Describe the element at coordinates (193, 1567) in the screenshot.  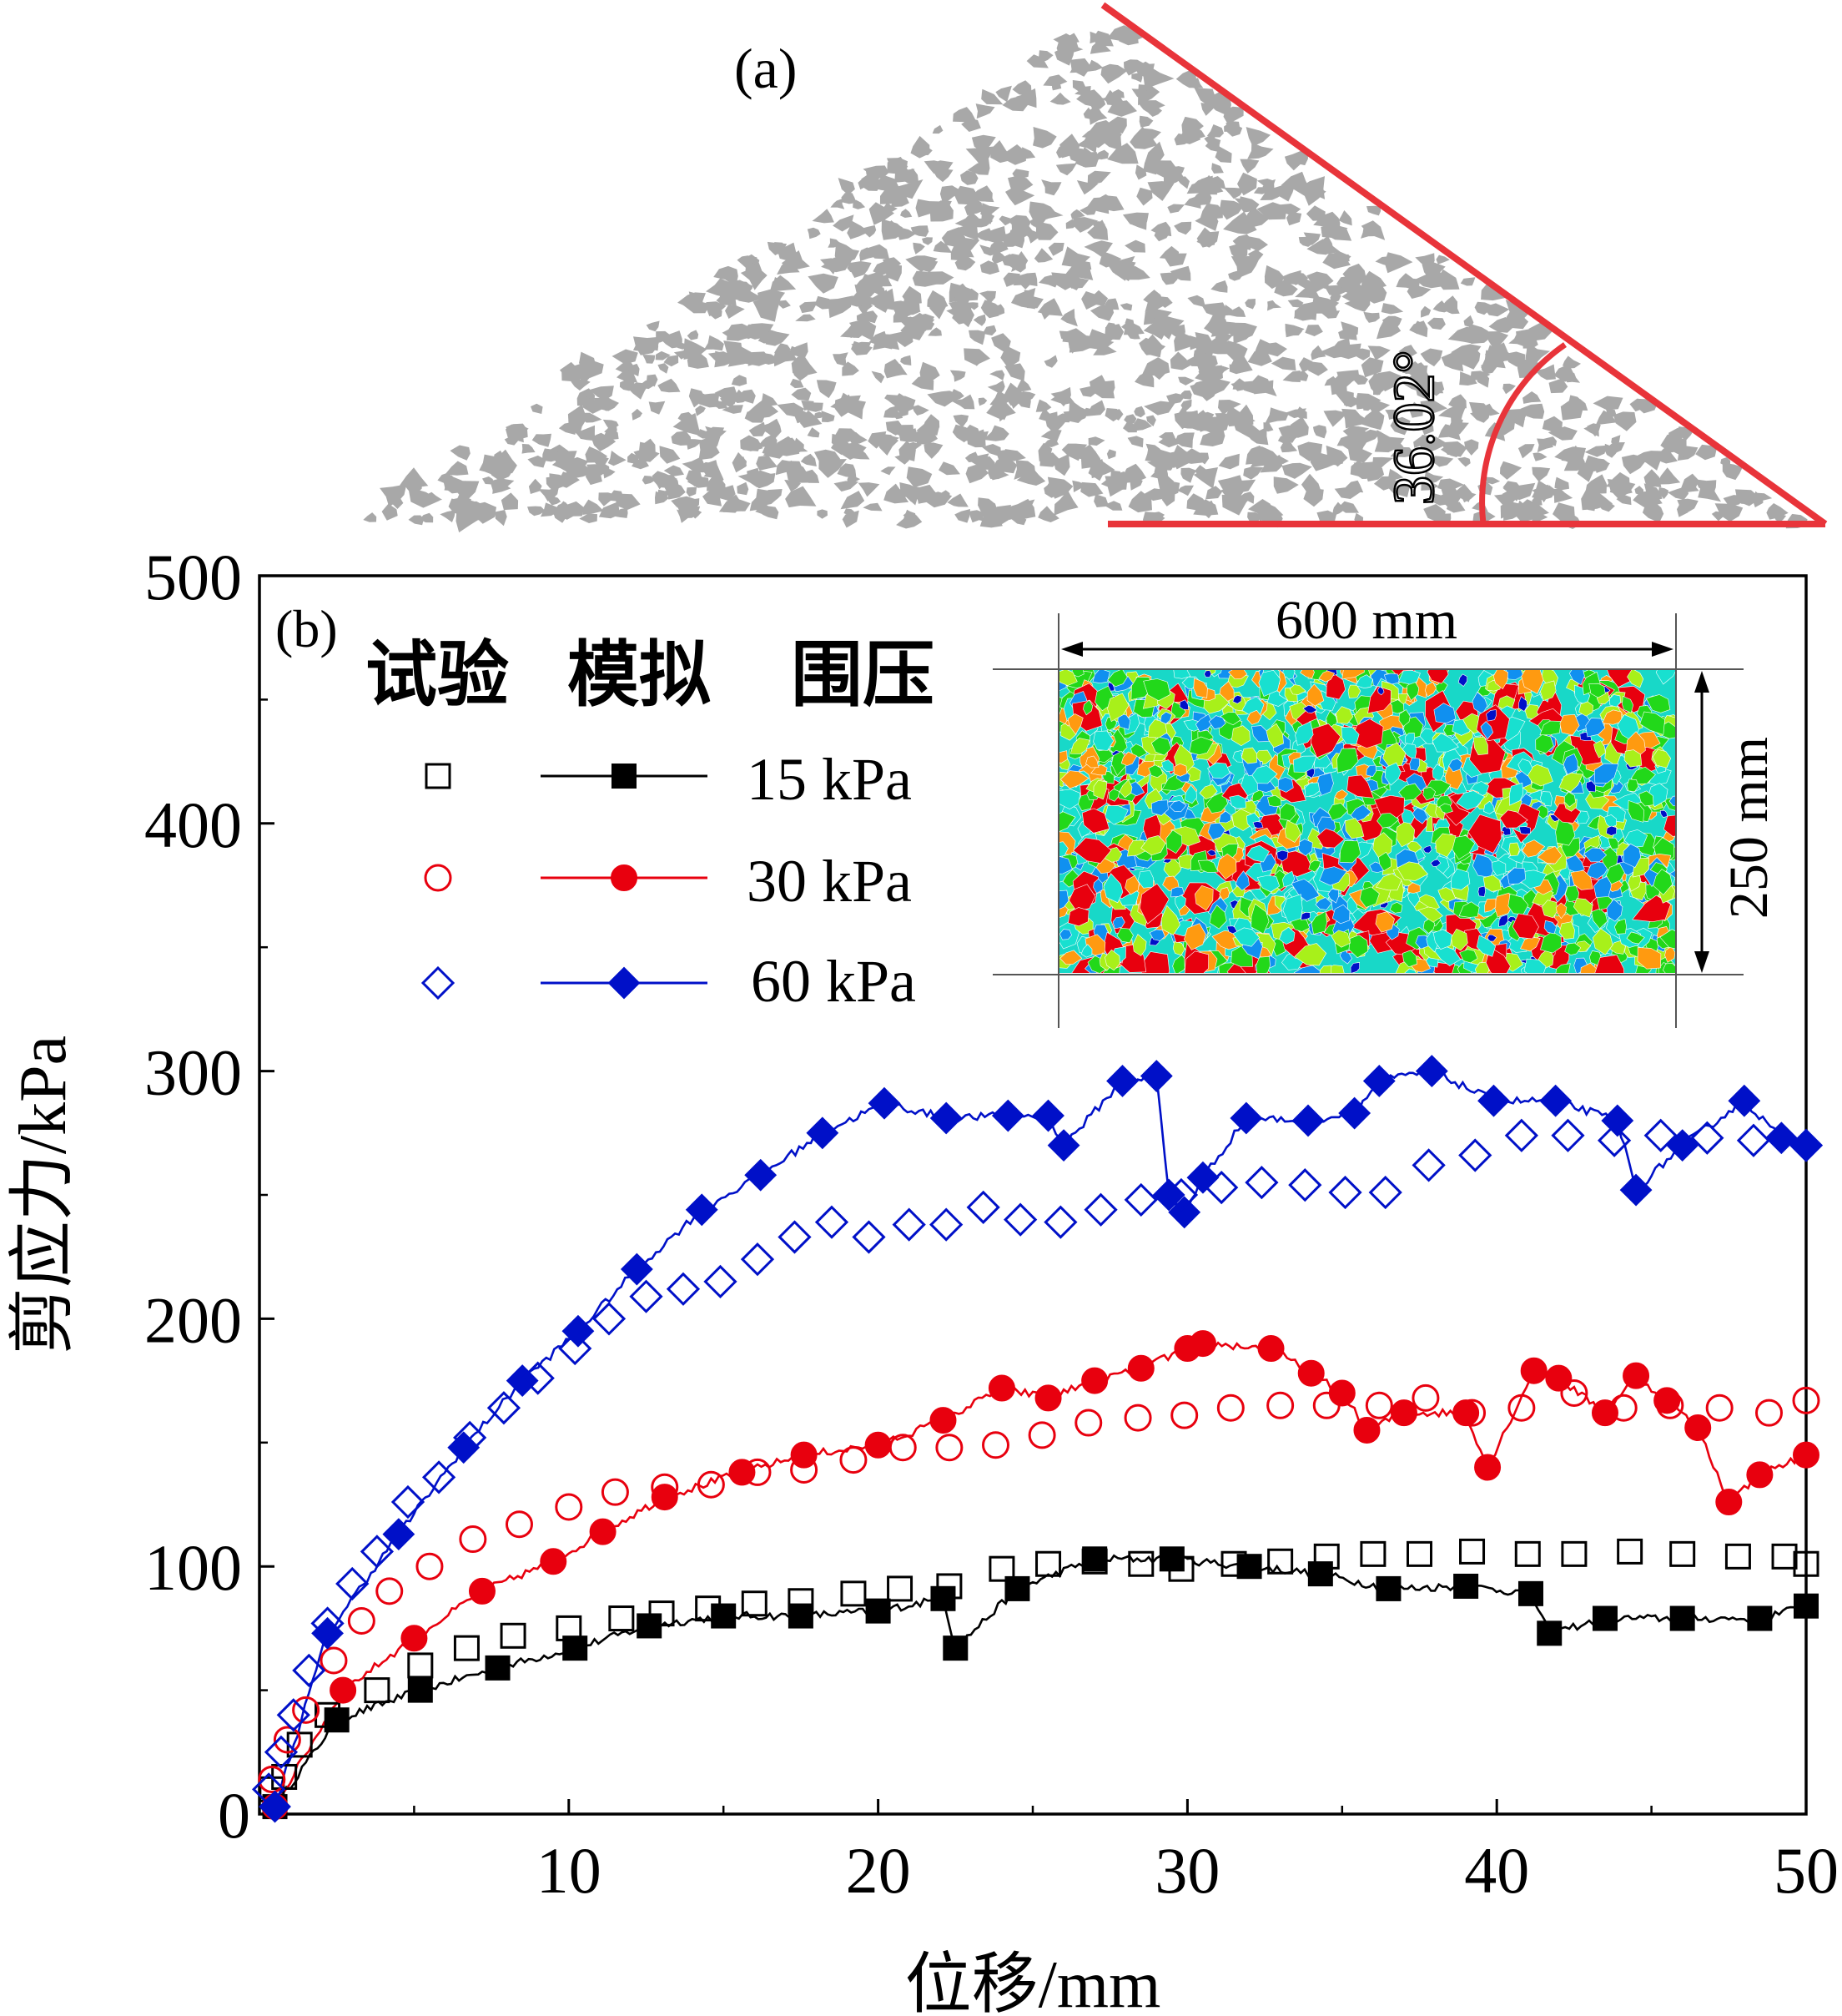
I see `y-tick-label: 100` at that location.